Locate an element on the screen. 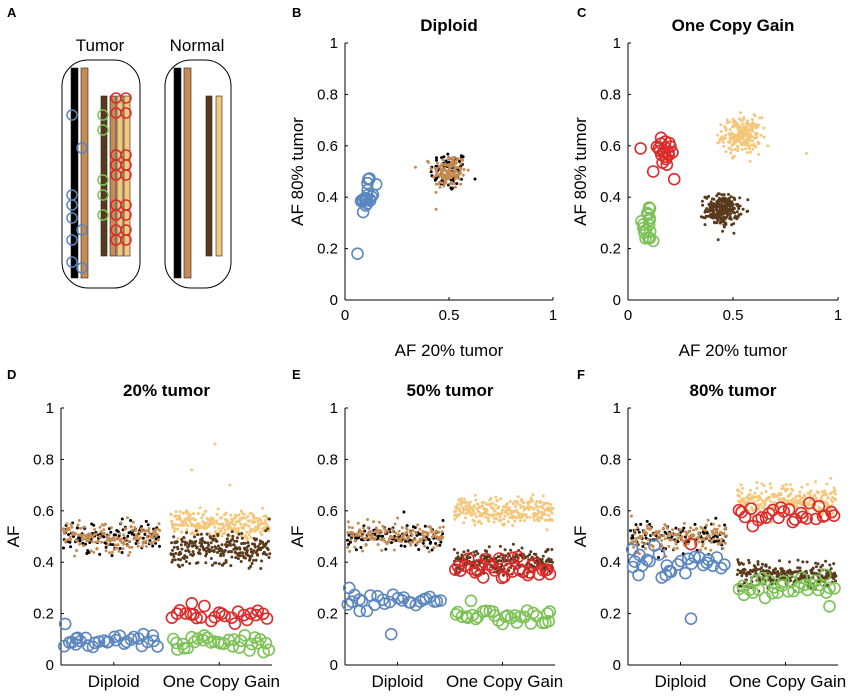 Image resolution: width=851 pixels, height=696 pixels. red-variant-marker is located at coordinates (126, 113).